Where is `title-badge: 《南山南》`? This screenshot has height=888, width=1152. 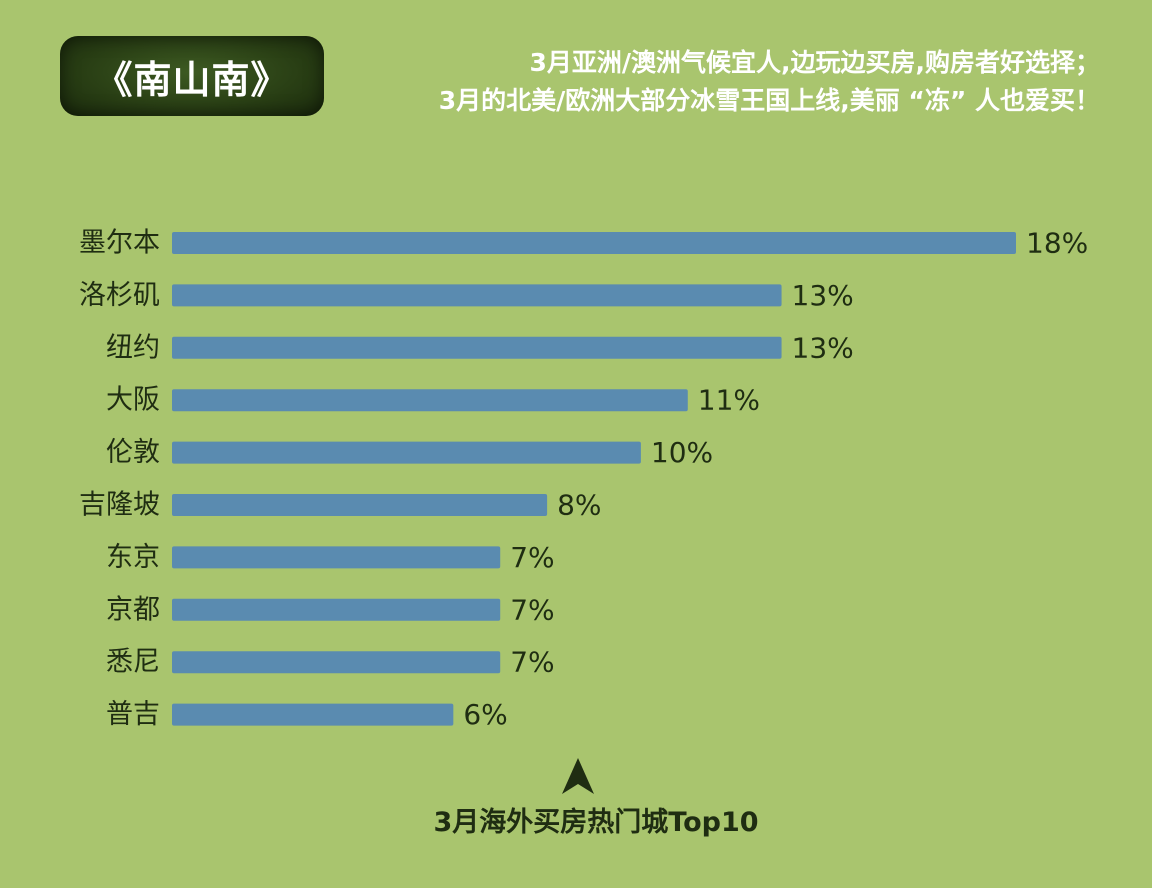
title-badge: 《南山南》 is located at coordinates (192, 76).